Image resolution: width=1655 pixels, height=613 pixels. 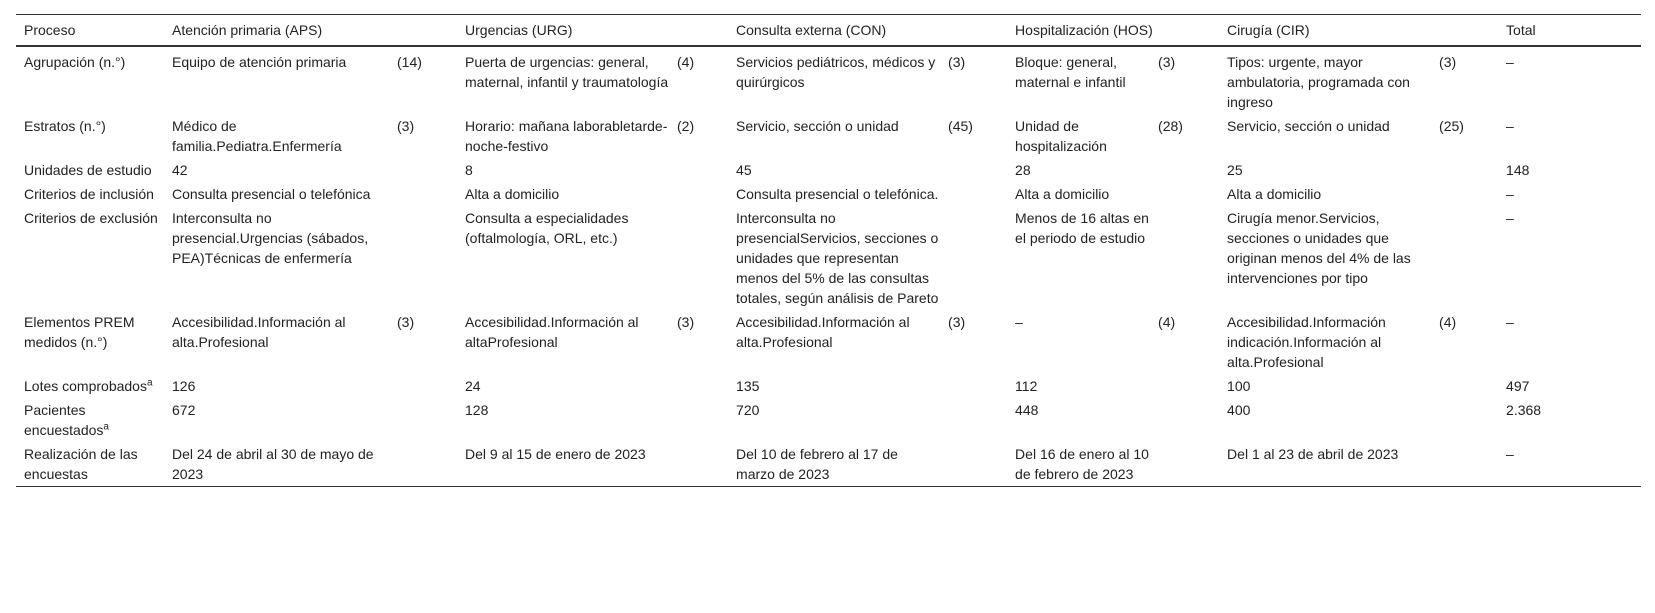 What do you see at coordinates (149, 383) in the screenshot?
I see `footnote-mark: a` at bounding box center [149, 383].